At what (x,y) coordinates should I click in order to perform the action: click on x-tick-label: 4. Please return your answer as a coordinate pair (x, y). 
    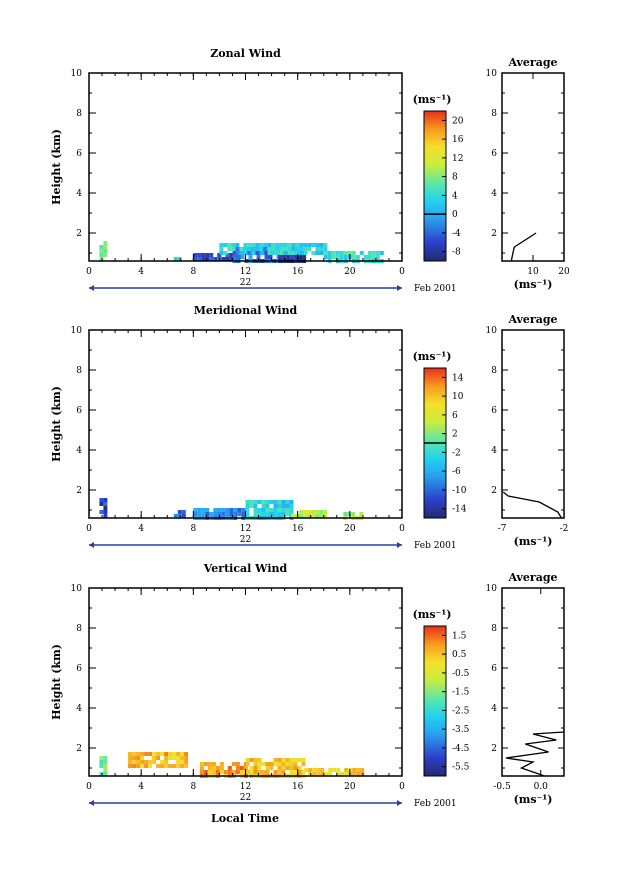
    Looking at the image, I should click on (141, 529).